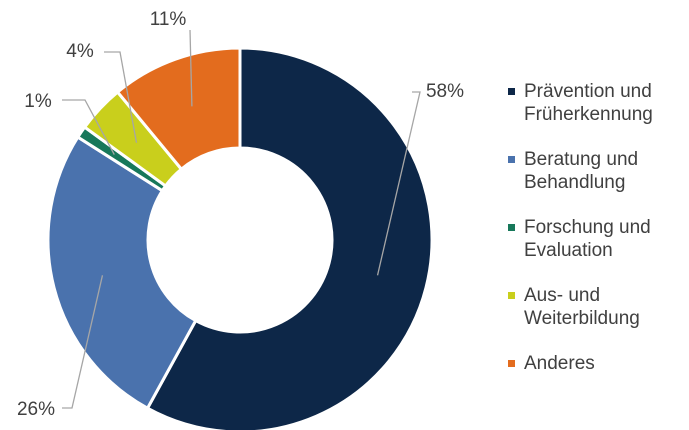 The width and height of the screenshot is (689, 430). What do you see at coordinates (581, 171) in the screenshot?
I see `legend-label: Beratung und Behandlung` at bounding box center [581, 171].